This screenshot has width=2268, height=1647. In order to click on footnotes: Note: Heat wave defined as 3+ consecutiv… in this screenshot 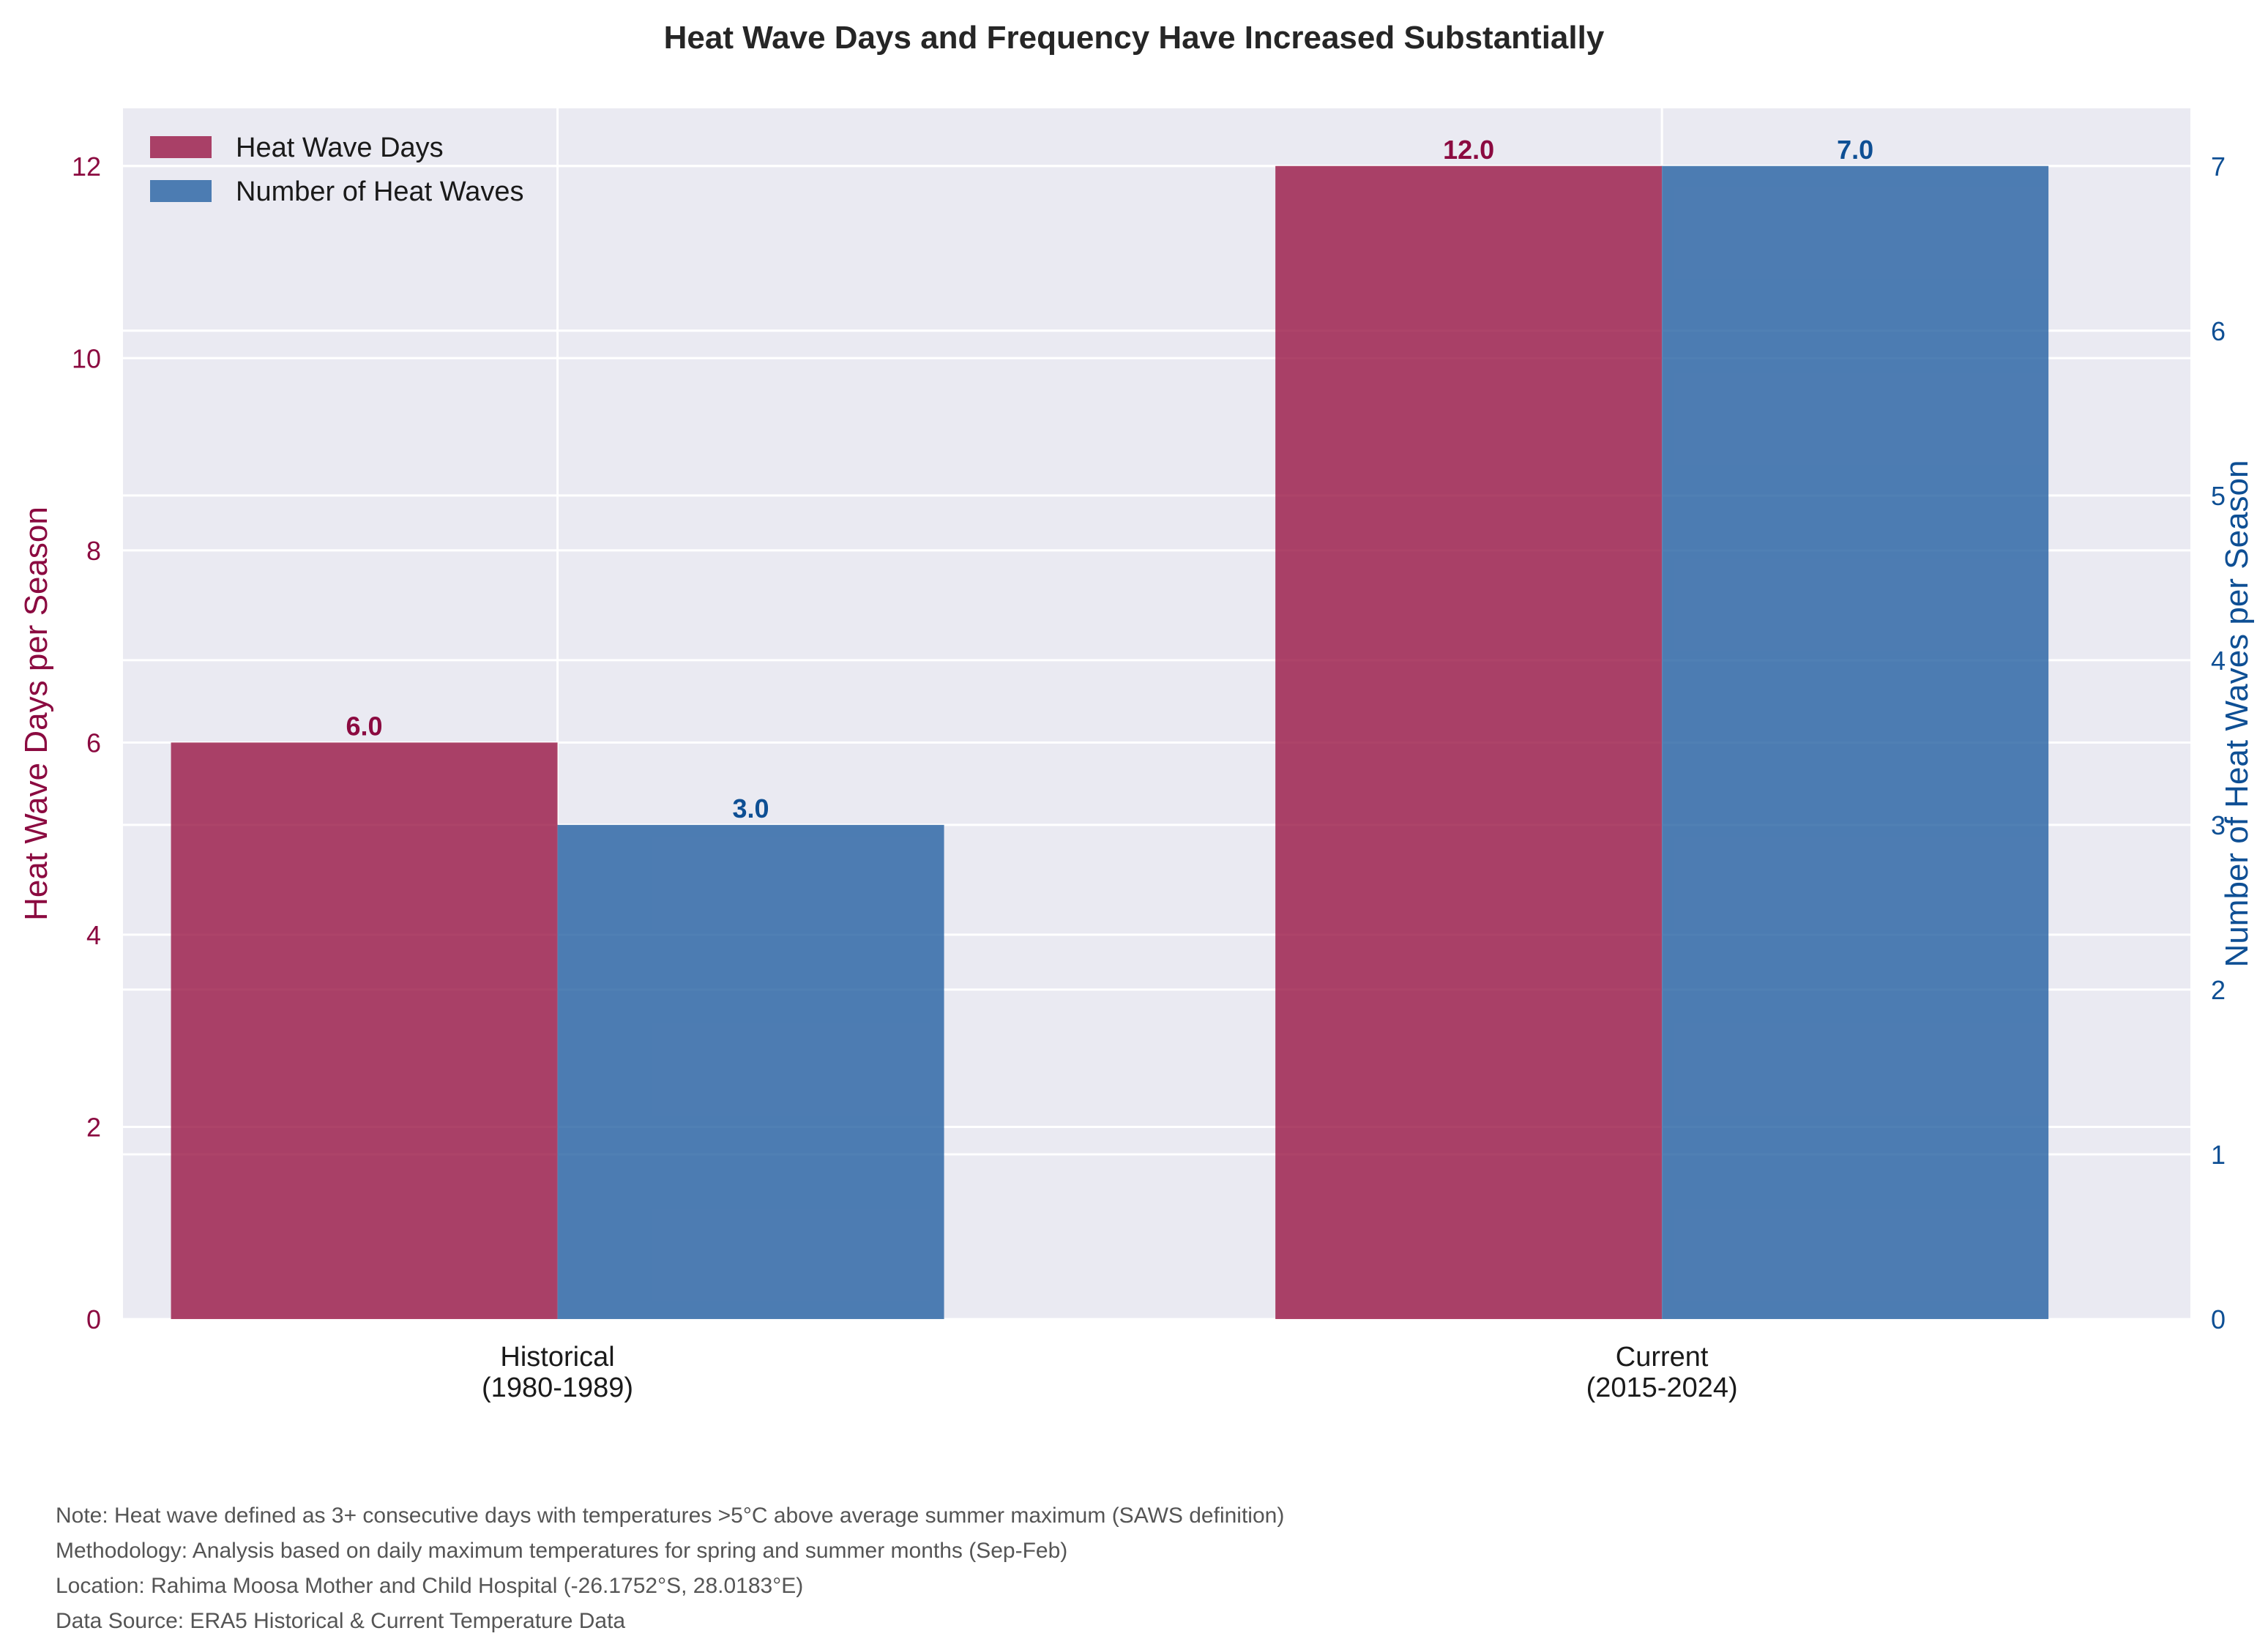, I will do `click(670, 1568)`.